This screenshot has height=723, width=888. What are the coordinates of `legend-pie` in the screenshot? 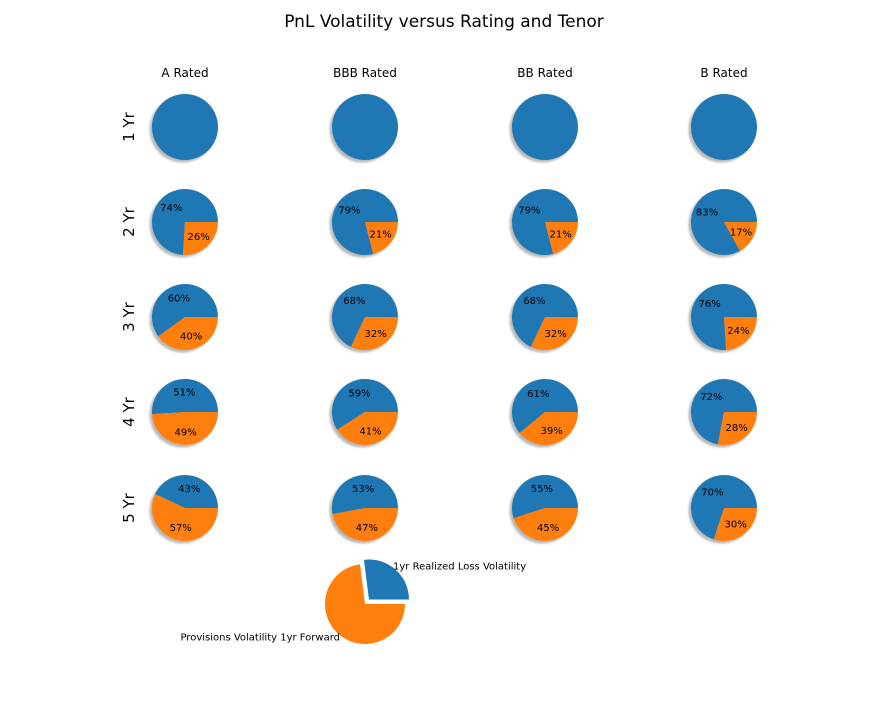 It's located at (367, 602).